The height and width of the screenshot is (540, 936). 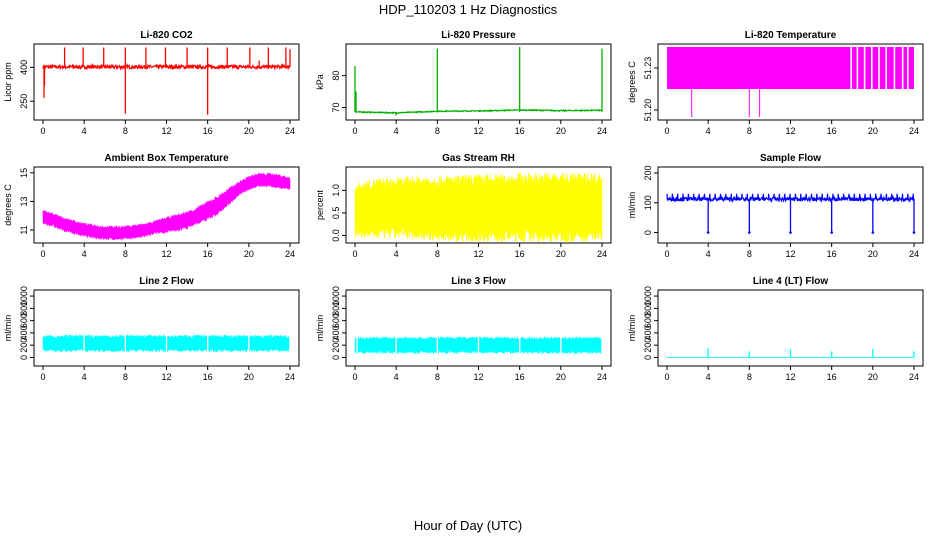 I want to click on panel-title: Line 3 Flow, so click(x=478, y=281).